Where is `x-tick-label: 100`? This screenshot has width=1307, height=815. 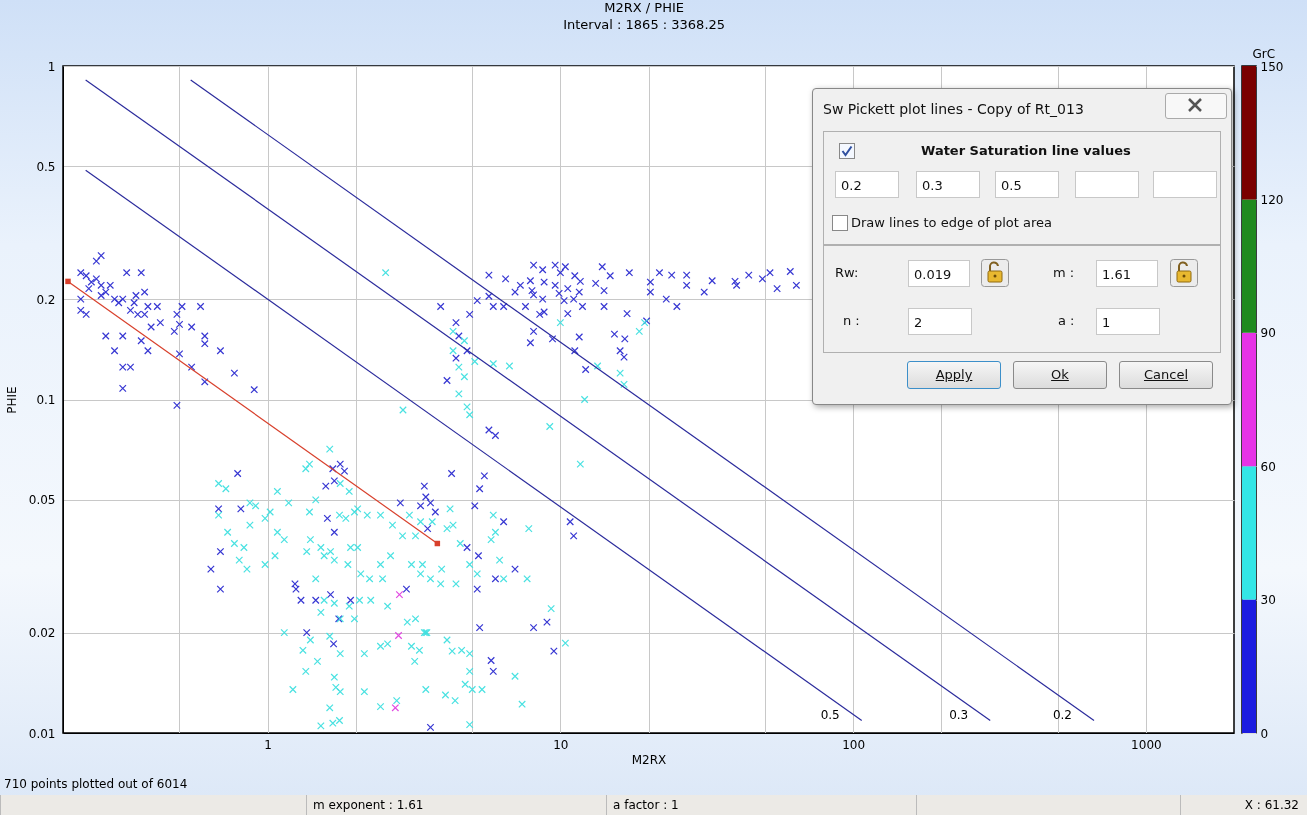 x-tick-label: 100 is located at coordinates (854, 744).